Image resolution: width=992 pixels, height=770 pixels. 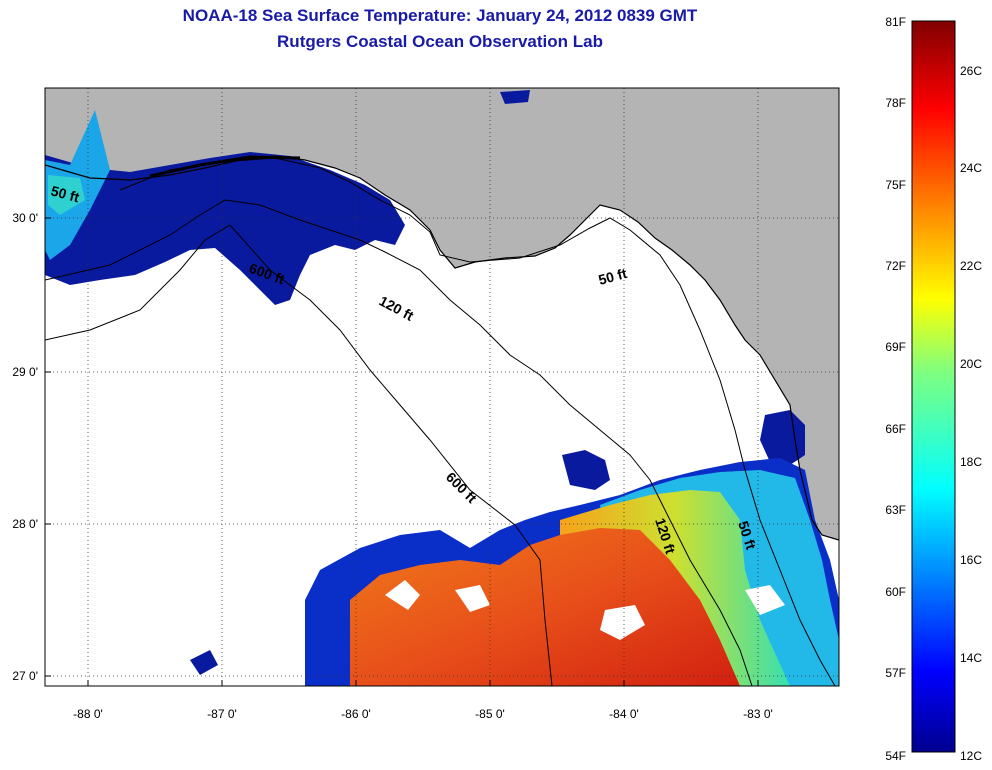 What do you see at coordinates (971, 413) in the screenshot?
I see `colorbar-c-labels: 26C 24C 22C 20C 18C 16C 14C 12C` at bounding box center [971, 413].